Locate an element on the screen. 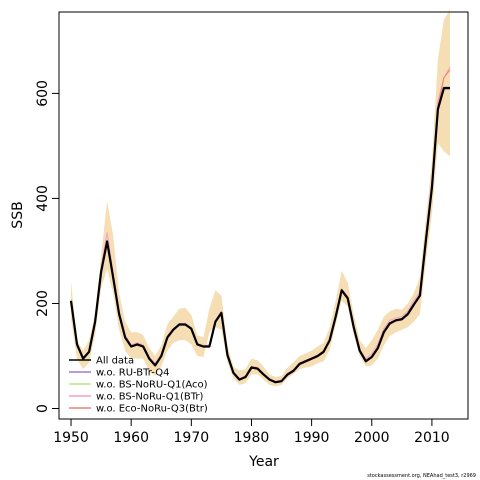 This screenshot has height=480, width=480. x-axis: 1950 1960 1970 1980 1990 2000 2010 is located at coordinates (251, 432).